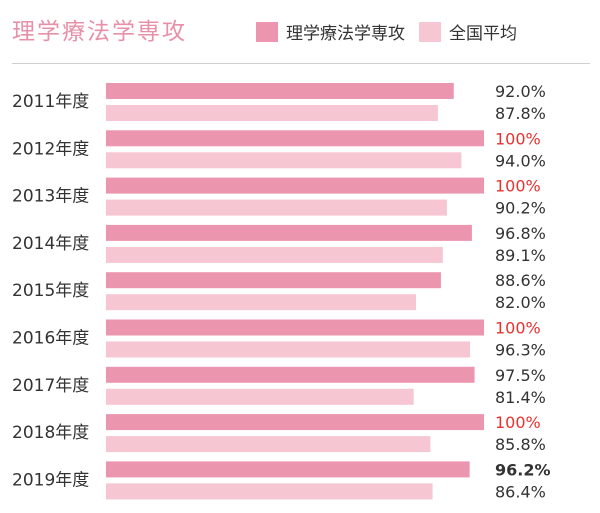  Describe the element at coordinates (520, 91) in the screenshot. I see `value-label-major: 92.0%` at that location.